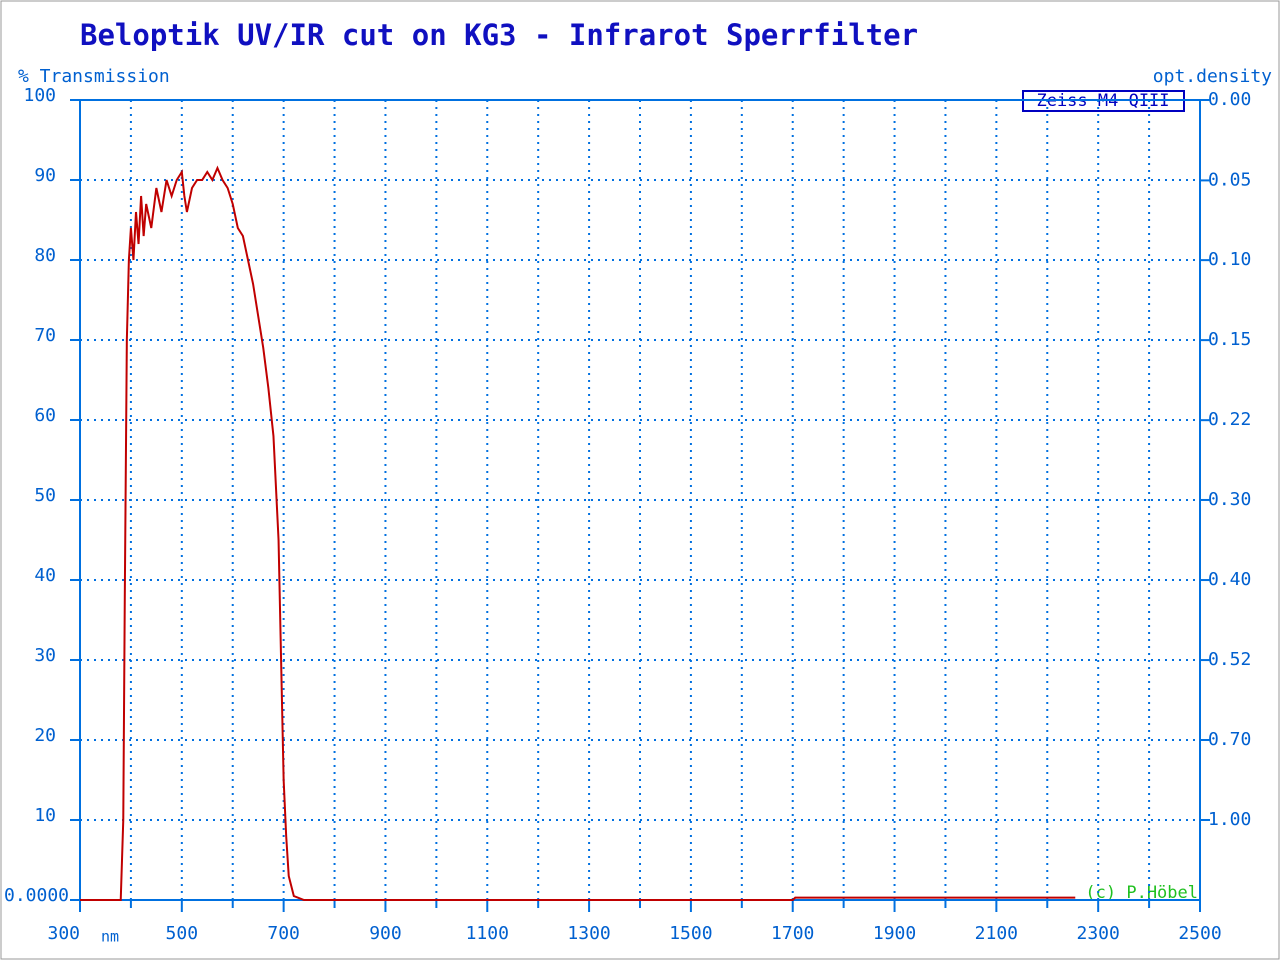  Describe the element at coordinates (1229, 499) in the screenshot. I see `y2-tick-label: 0.30` at that location.